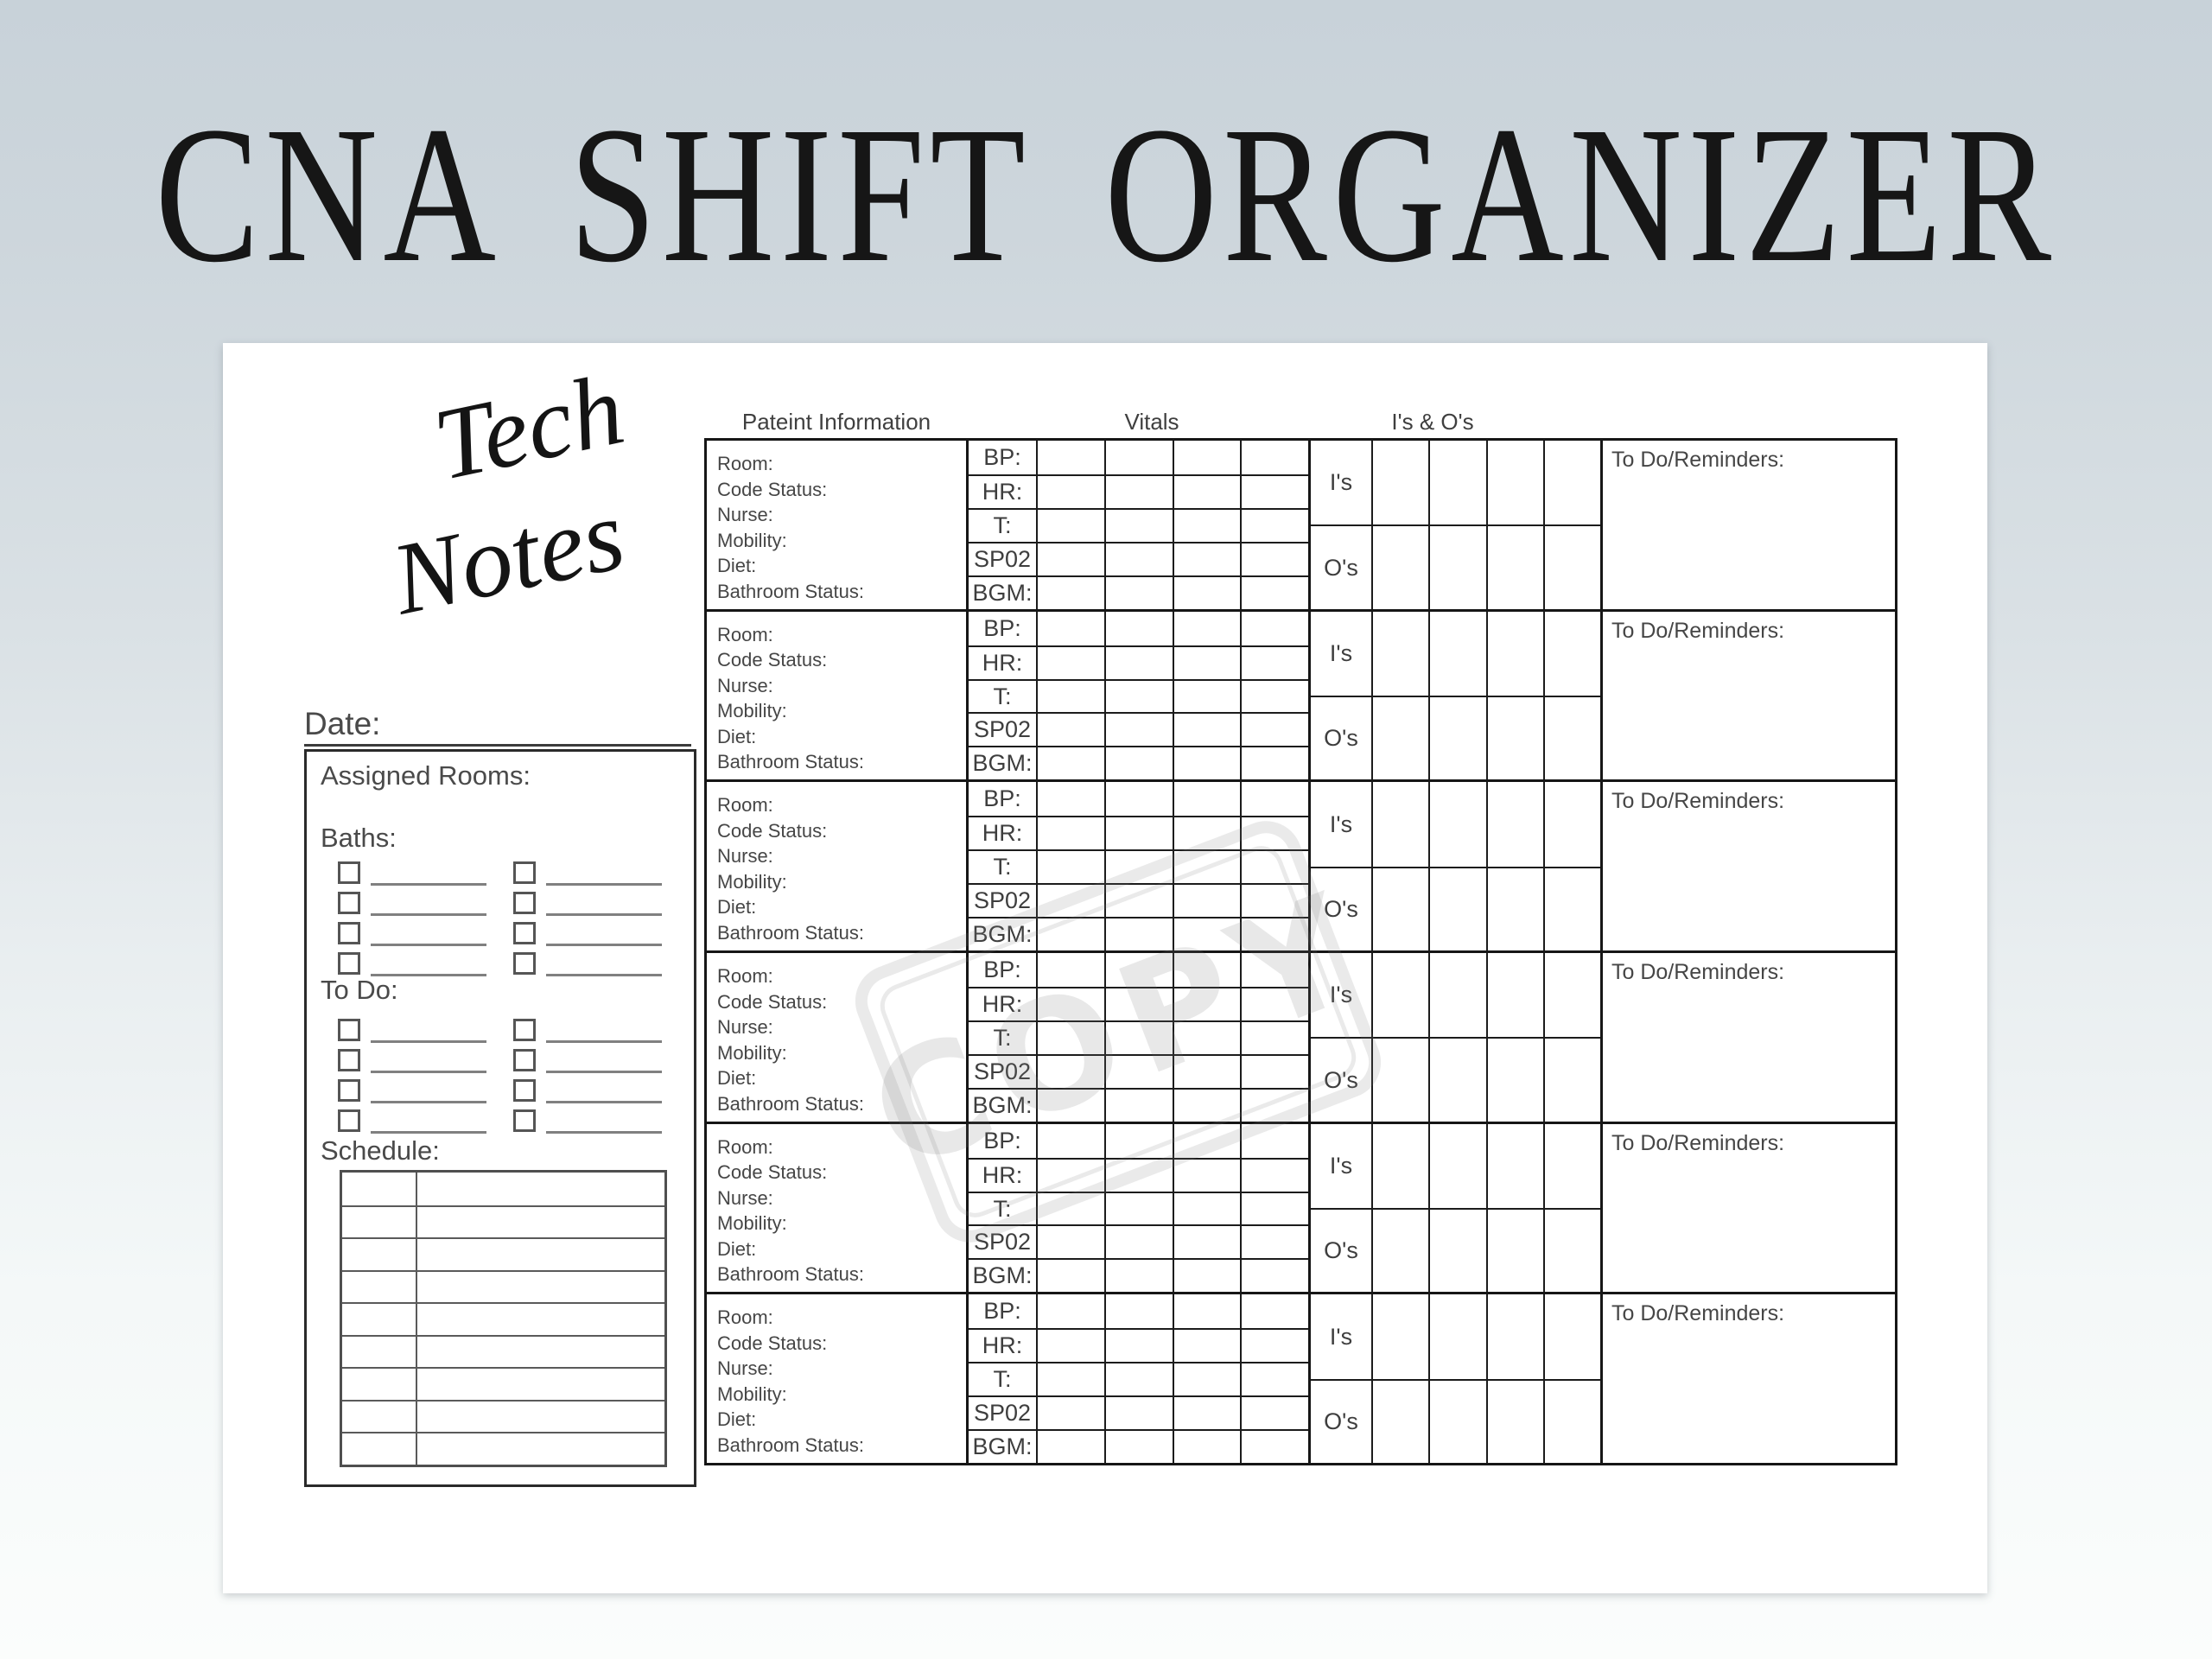 This screenshot has height=1659, width=2212. What do you see at coordinates (497, 745) in the screenshot?
I see `date-fill-line` at bounding box center [497, 745].